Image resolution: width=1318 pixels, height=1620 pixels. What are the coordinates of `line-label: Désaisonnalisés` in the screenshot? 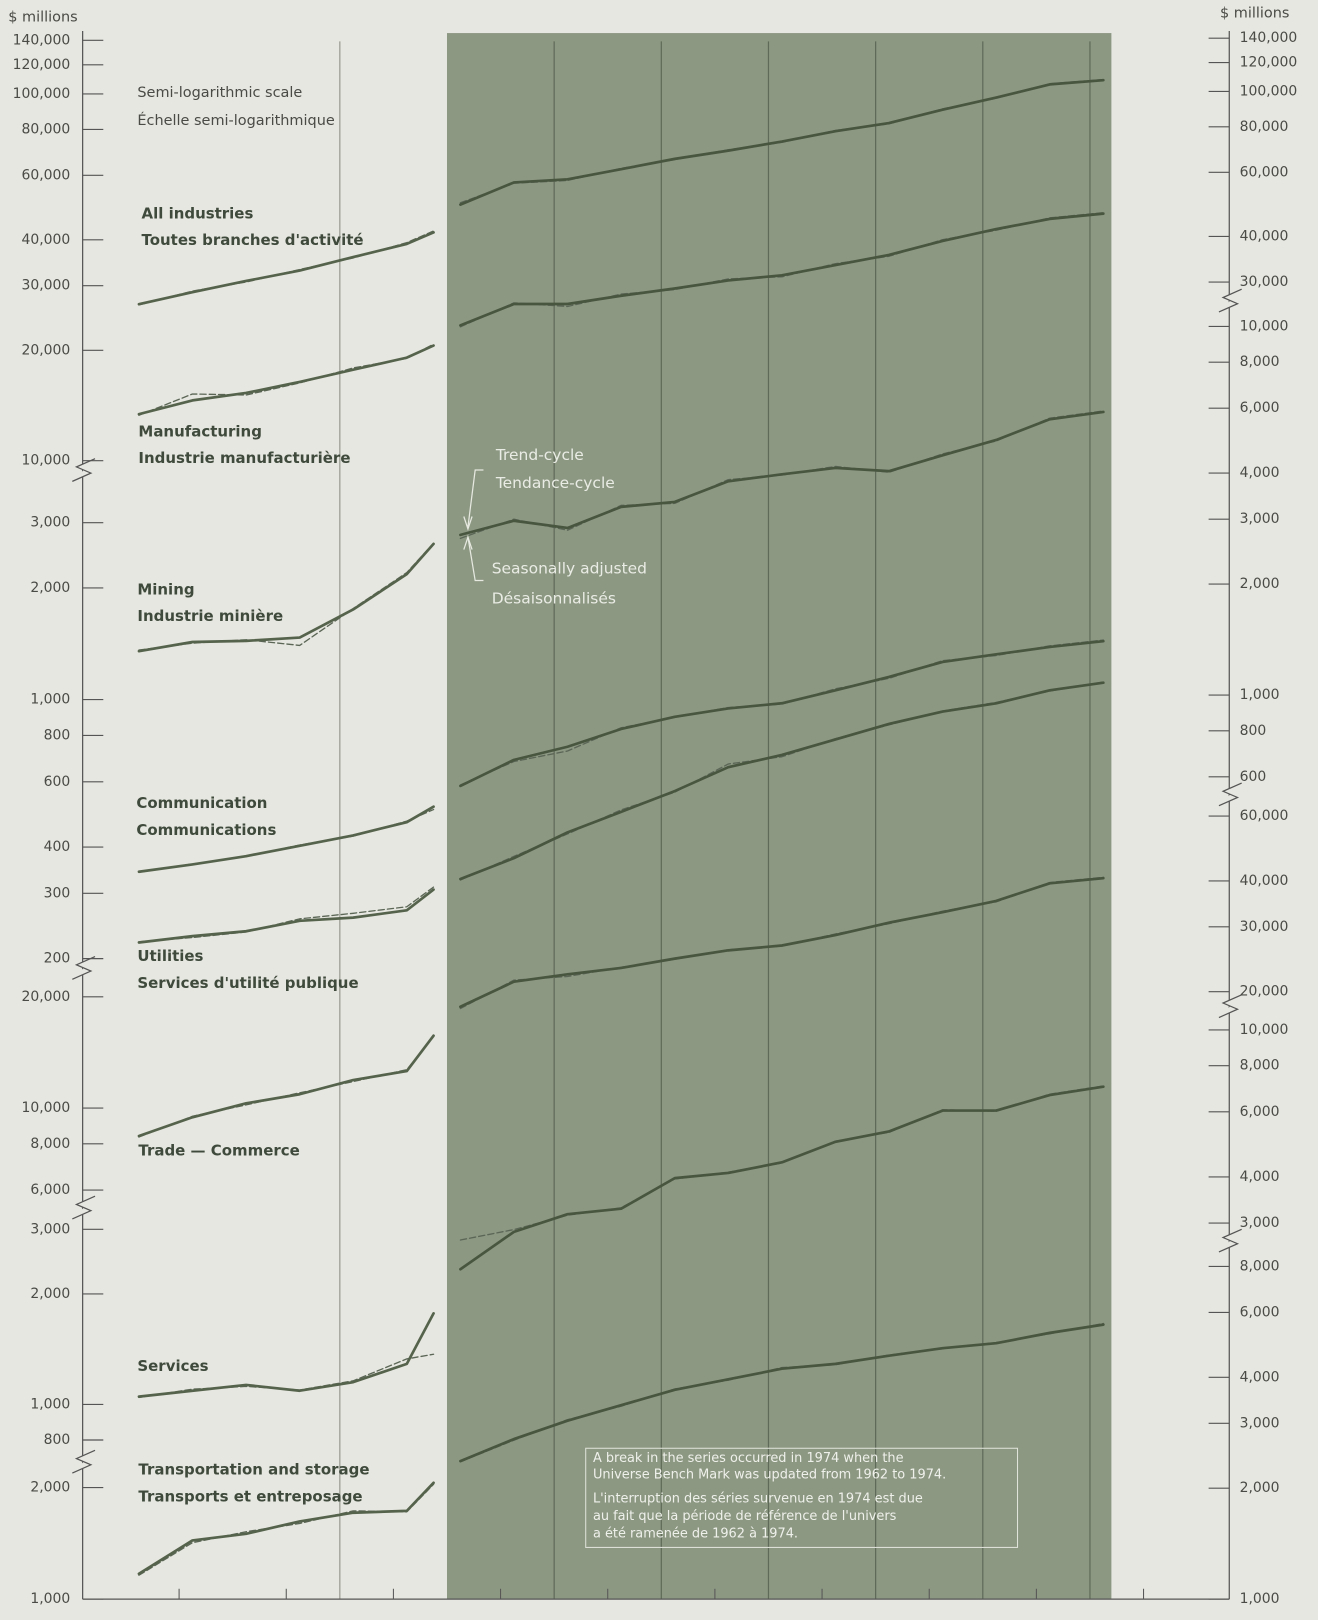 It's located at (554, 599).